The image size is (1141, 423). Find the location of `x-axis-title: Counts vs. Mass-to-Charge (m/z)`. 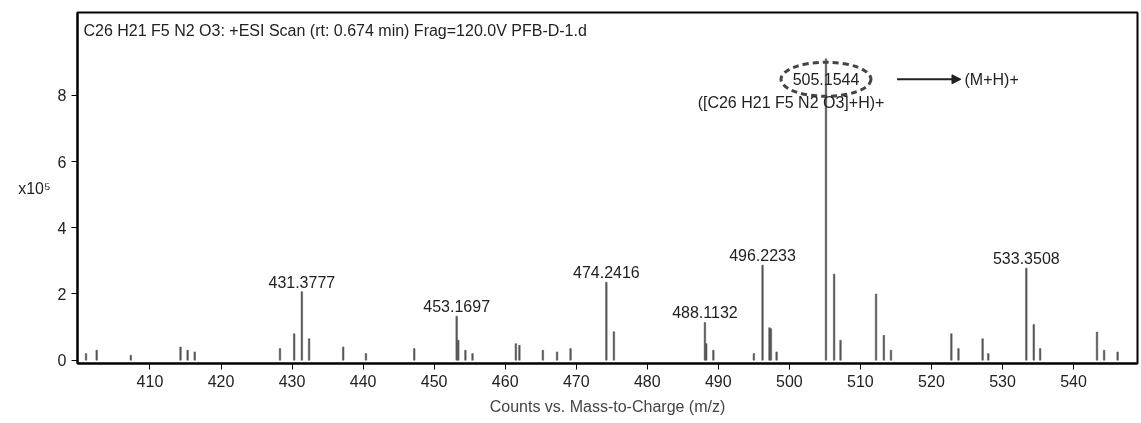

x-axis-title: Counts vs. Mass-to-Charge (m/z) is located at coordinates (607, 406).